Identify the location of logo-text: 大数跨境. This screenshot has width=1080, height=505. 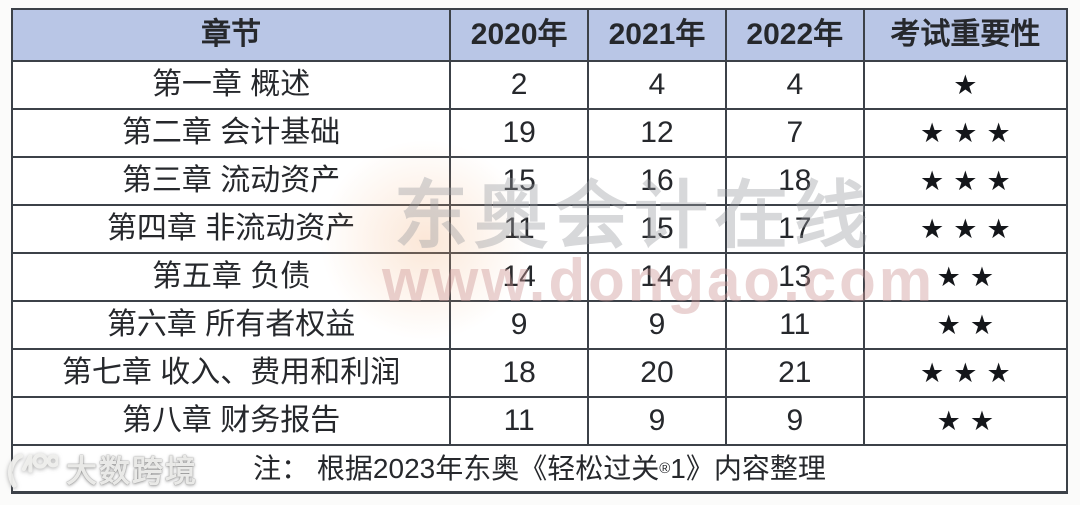
(132, 471).